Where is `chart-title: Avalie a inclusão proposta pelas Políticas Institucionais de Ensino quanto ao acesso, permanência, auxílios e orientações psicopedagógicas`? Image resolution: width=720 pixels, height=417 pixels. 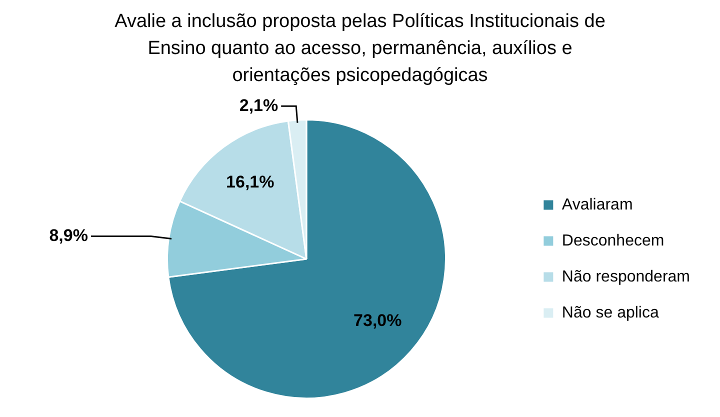 chart-title: Avalie a inclusão proposta pelas Políticas Institucionais de Ensino quanto ao acesso, permanência, auxílios e orientações psicopedagógicas is located at coordinates (360, 49).